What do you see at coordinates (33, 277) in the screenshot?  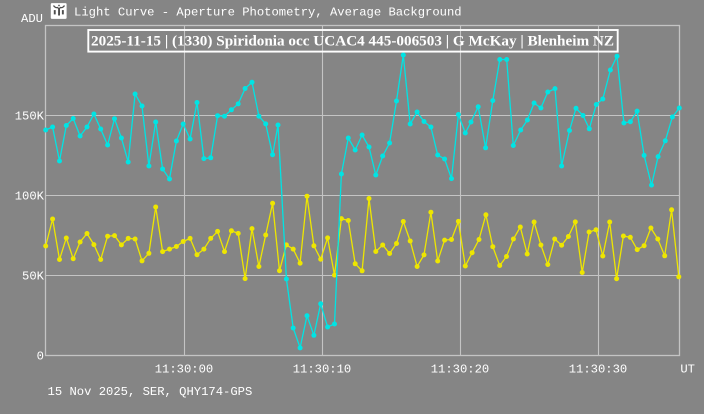 I see `svg-text: 50K` at bounding box center [33, 277].